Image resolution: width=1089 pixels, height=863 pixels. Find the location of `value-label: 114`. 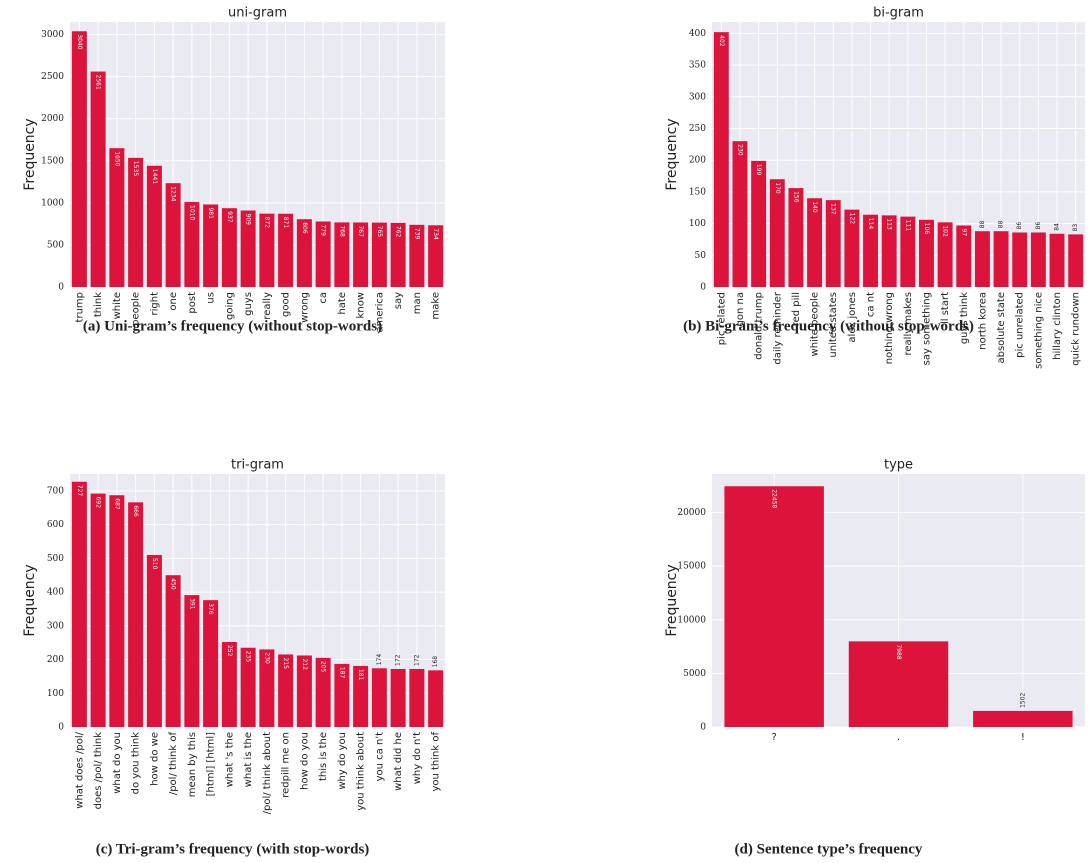

value-label: 114 is located at coordinates (870, 224).